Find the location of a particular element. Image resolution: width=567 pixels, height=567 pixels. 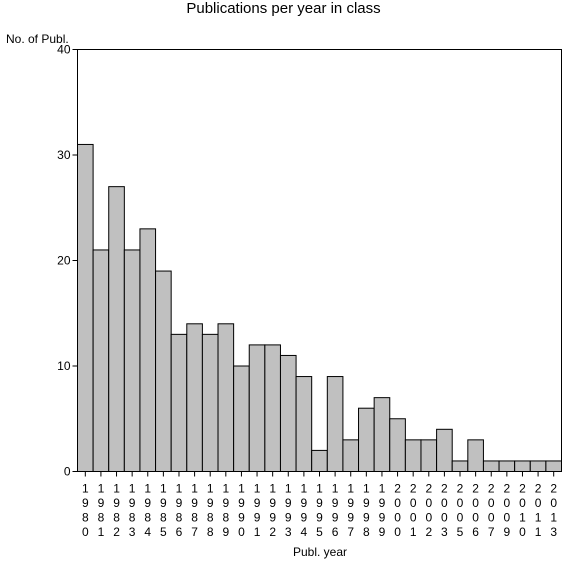

bar-2001 is located at coordinates (413, 456).